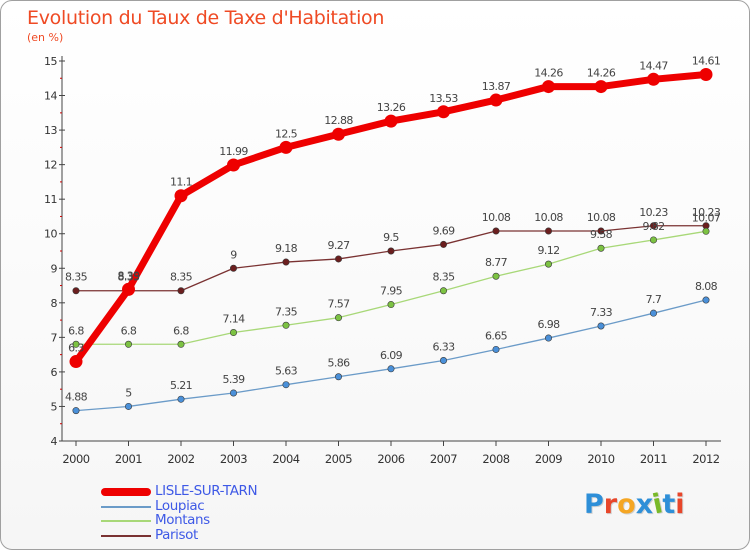  Describe the element at coordinates (338, 120) in the screenshot. I see `data-label-lisle-sur-tarn: 12.88` at that location.